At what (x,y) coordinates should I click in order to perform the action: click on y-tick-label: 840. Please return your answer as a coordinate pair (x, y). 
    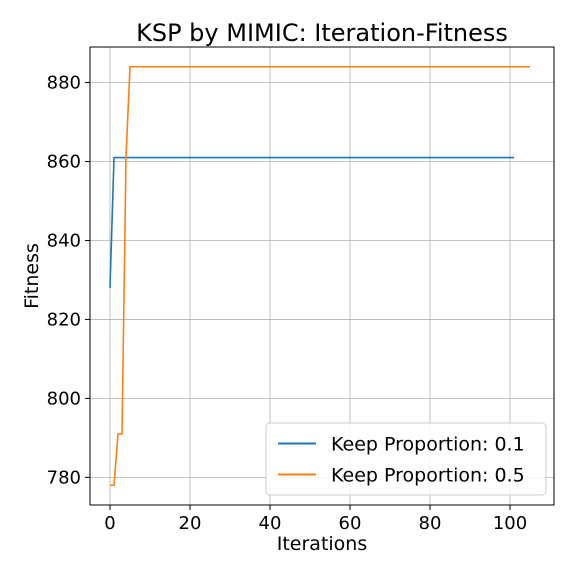
    Looking at the image, I should click on (64, 240).